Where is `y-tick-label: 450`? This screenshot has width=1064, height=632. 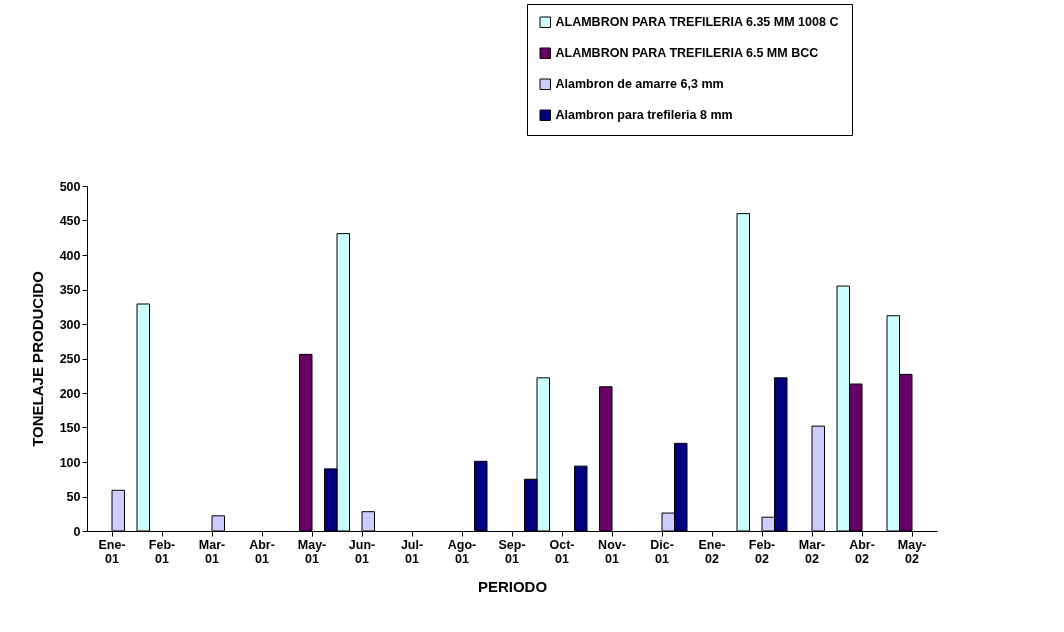
y-tick-label: 450 is located at coordinates (70, 221).